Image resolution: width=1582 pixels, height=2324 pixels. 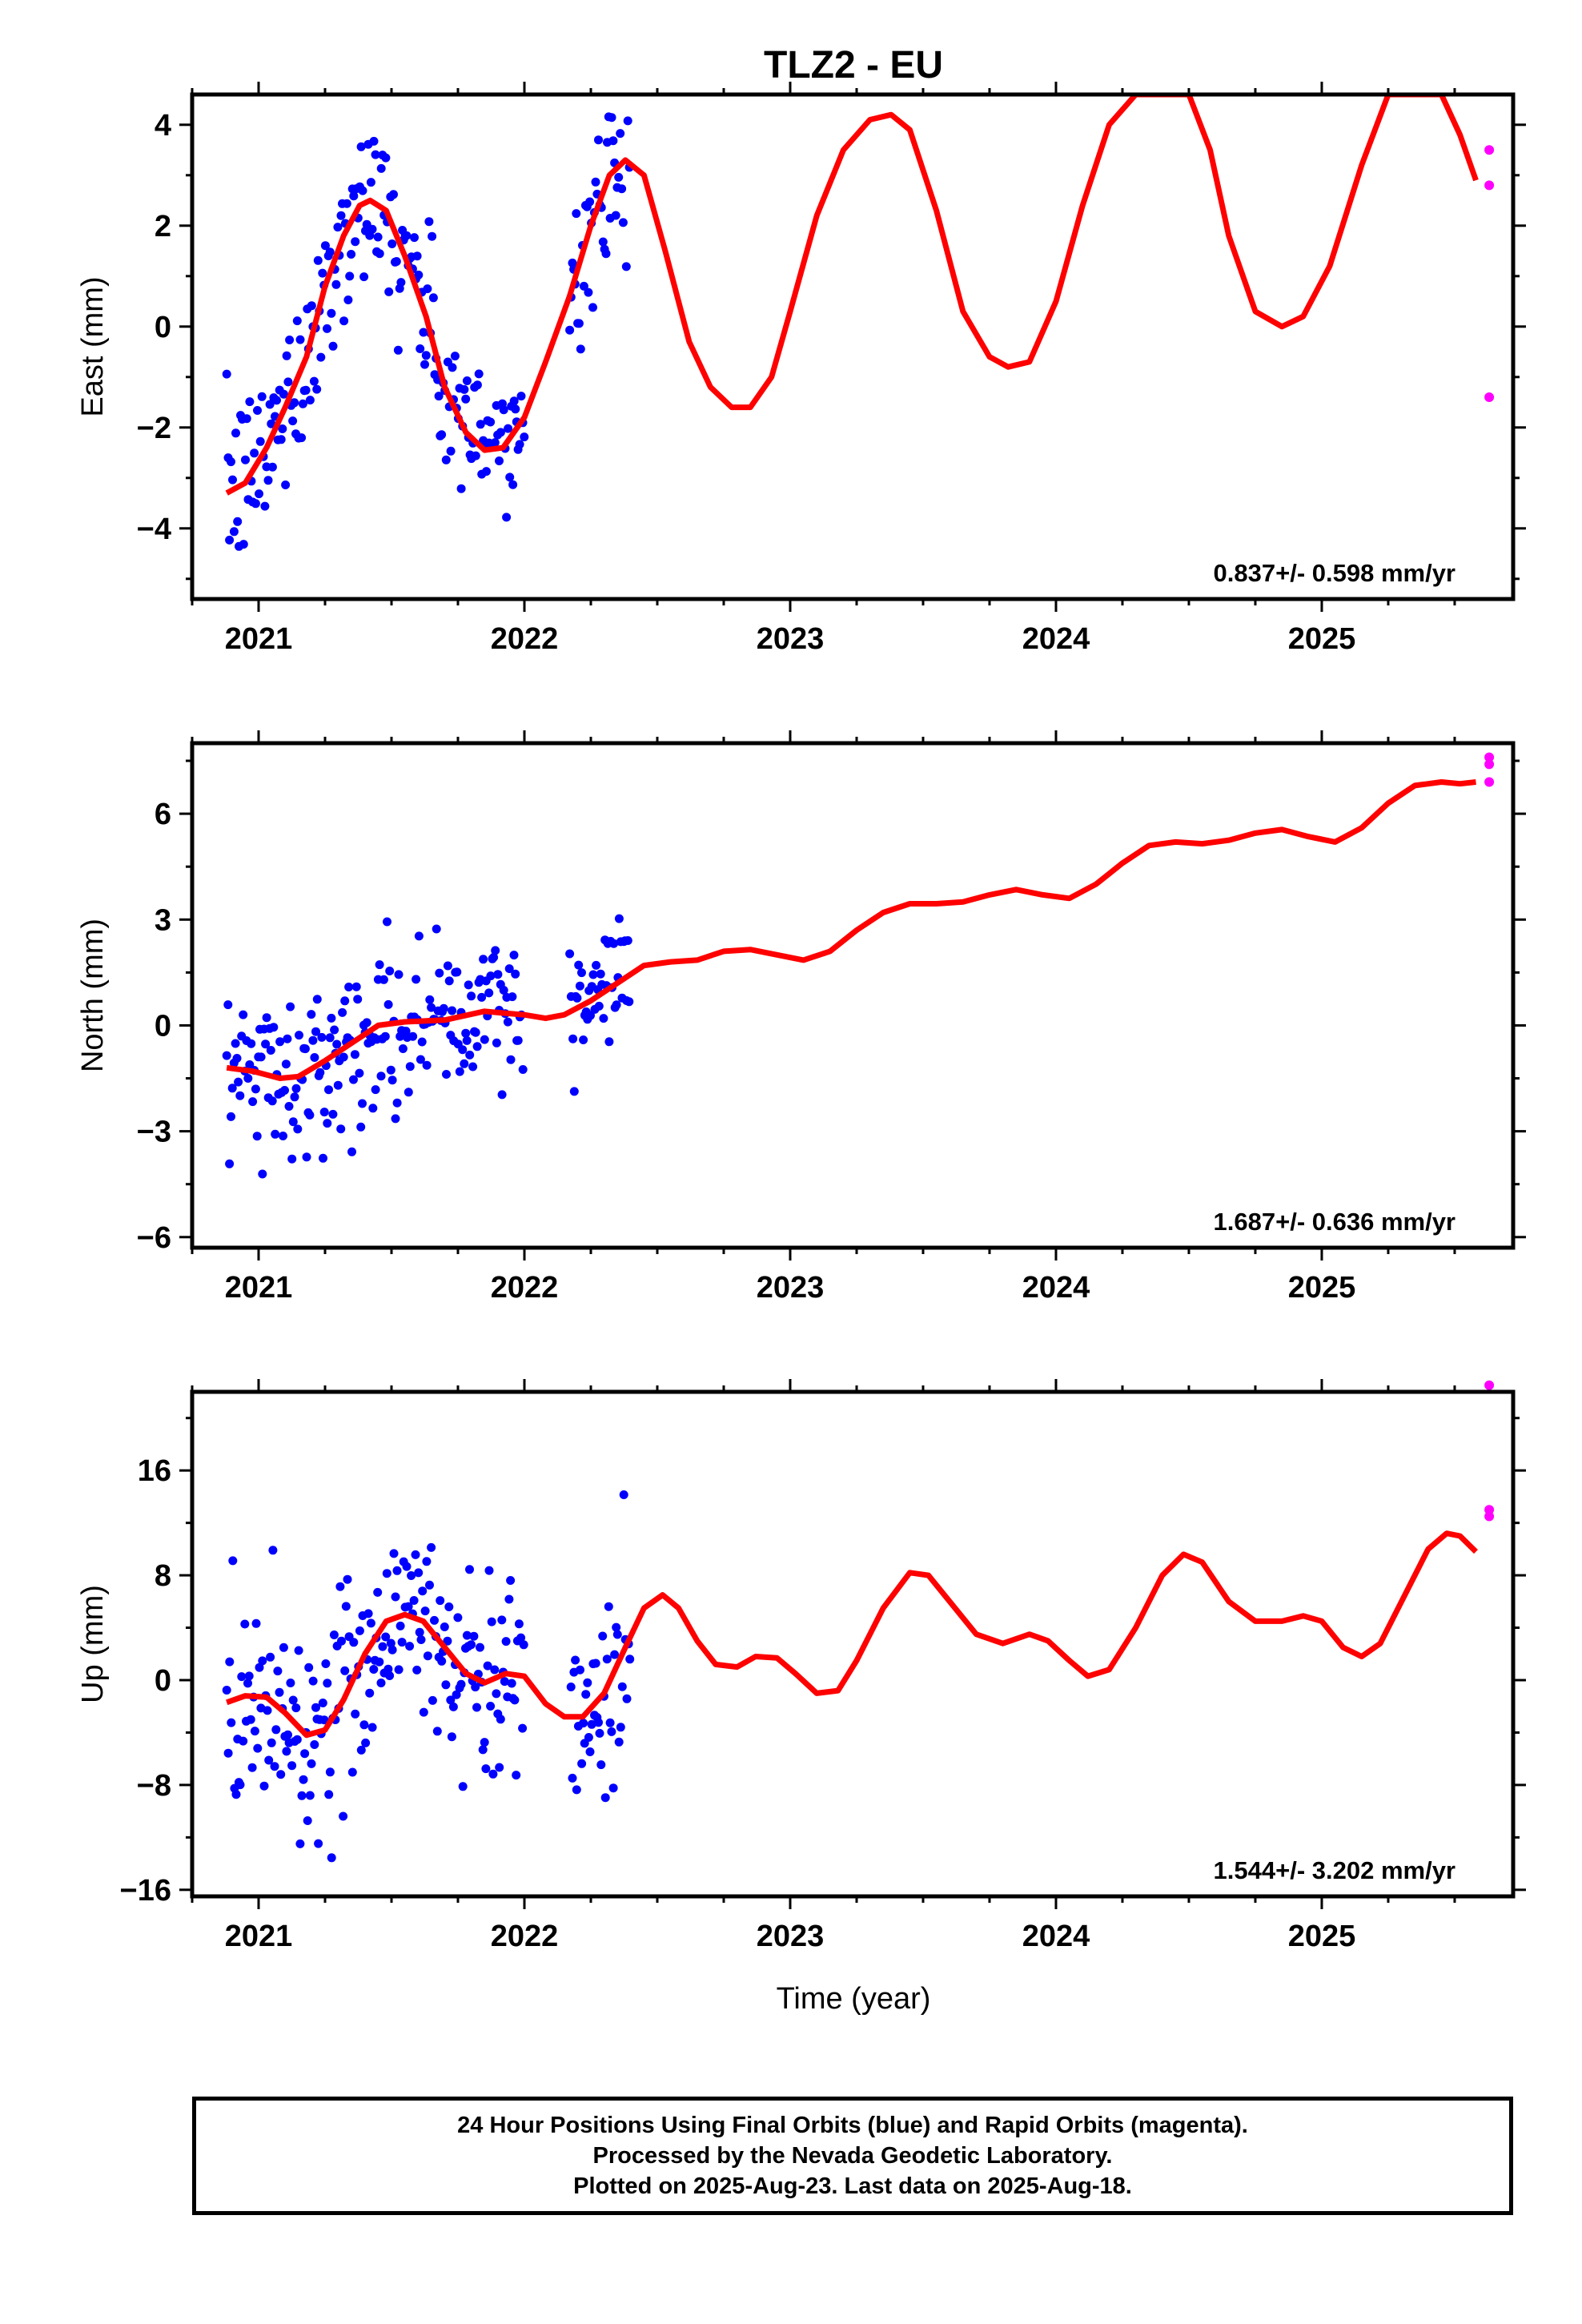 I want to click on y-tick-label: −8, so click(x=154, y=1786).